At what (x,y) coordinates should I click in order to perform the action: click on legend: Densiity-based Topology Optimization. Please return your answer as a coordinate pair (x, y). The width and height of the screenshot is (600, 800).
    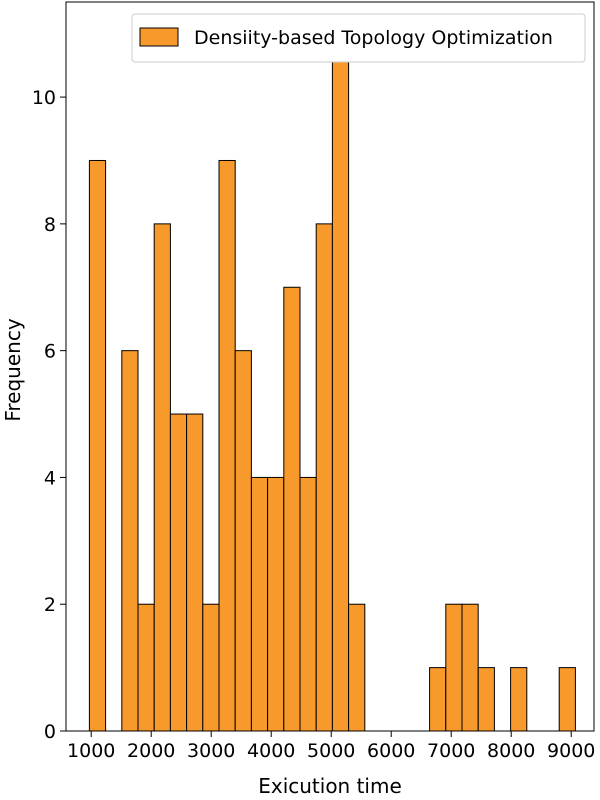
    Looking at the image, I should click on (358, 38).